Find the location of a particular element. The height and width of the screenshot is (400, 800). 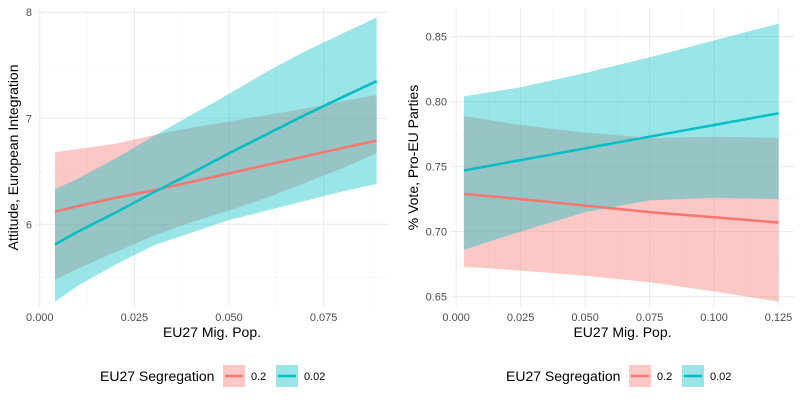

y-tick-label: 6 is located at coordinates (29, 225).